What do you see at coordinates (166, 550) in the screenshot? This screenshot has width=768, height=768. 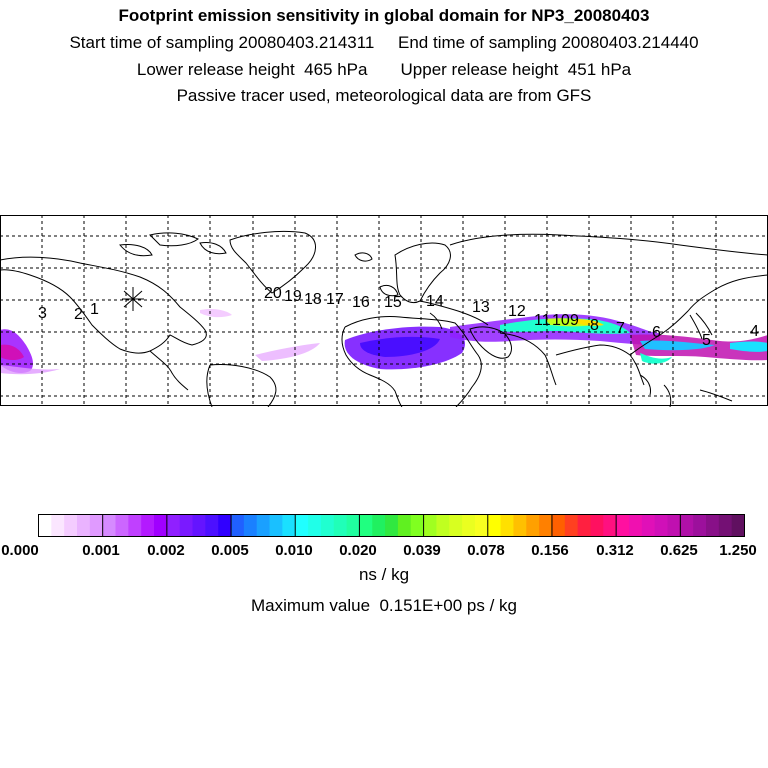 I see `colorbar-tick-label: 0.002` at bounding box center [166, 550].